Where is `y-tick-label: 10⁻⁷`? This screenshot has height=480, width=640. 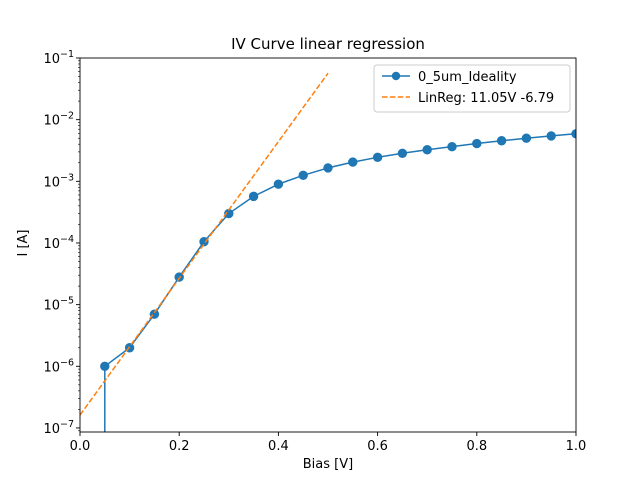
y-tick-label: 10⁻⁷ is located at coordinates (58, 428).